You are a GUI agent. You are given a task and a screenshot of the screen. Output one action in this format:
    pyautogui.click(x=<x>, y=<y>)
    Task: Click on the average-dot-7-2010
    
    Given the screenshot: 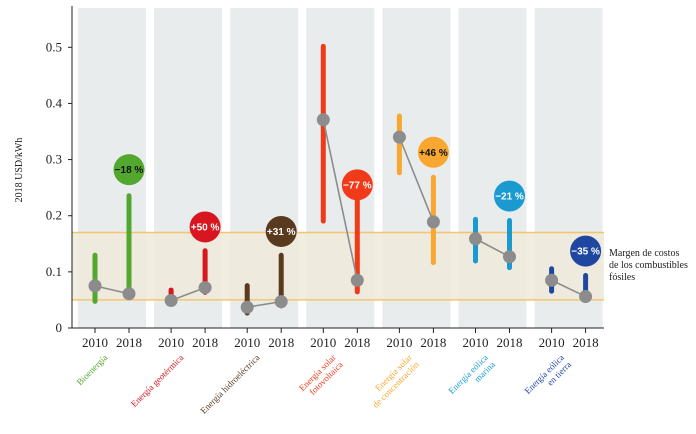 What is the action you would take?
    pyautogui.click(x=552, y=280)
    